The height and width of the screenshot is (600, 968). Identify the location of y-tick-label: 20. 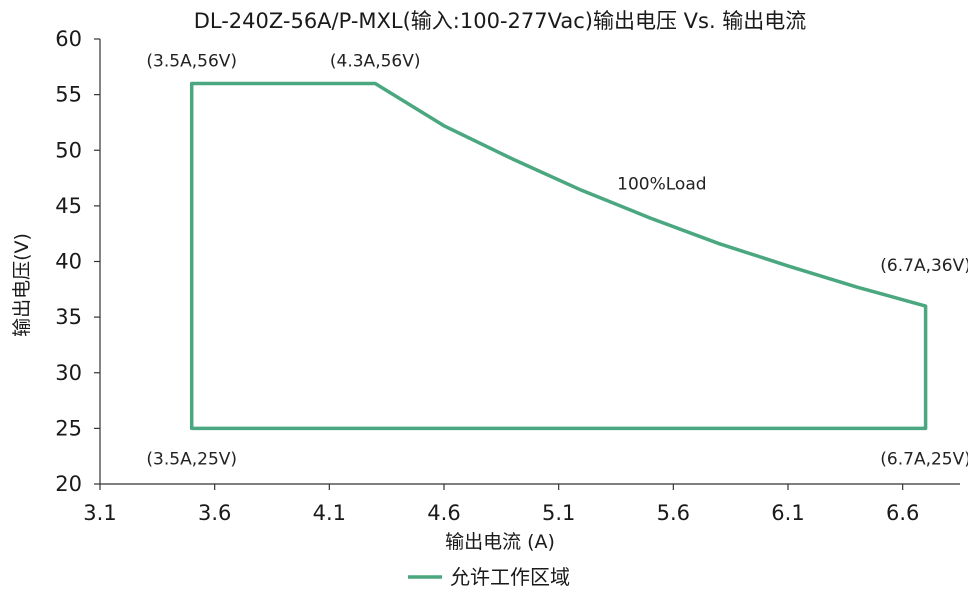
(68, 484).